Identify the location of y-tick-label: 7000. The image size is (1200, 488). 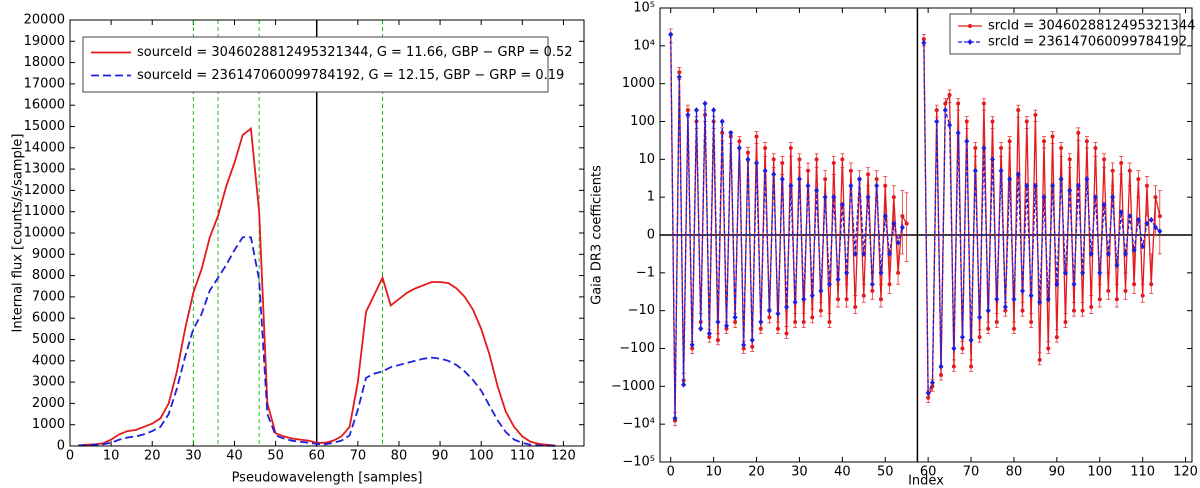
(48, 296).